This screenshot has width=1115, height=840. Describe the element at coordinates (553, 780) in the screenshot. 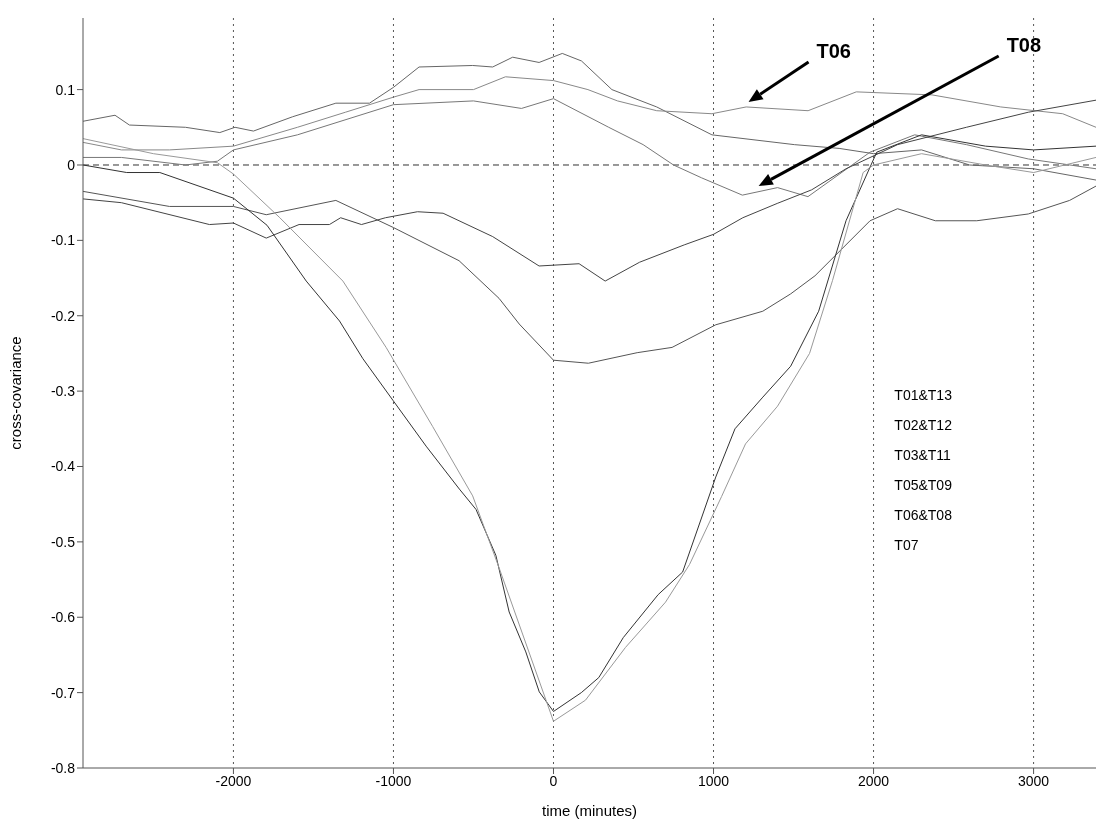

I see `x-tick-label: 0` at that location.